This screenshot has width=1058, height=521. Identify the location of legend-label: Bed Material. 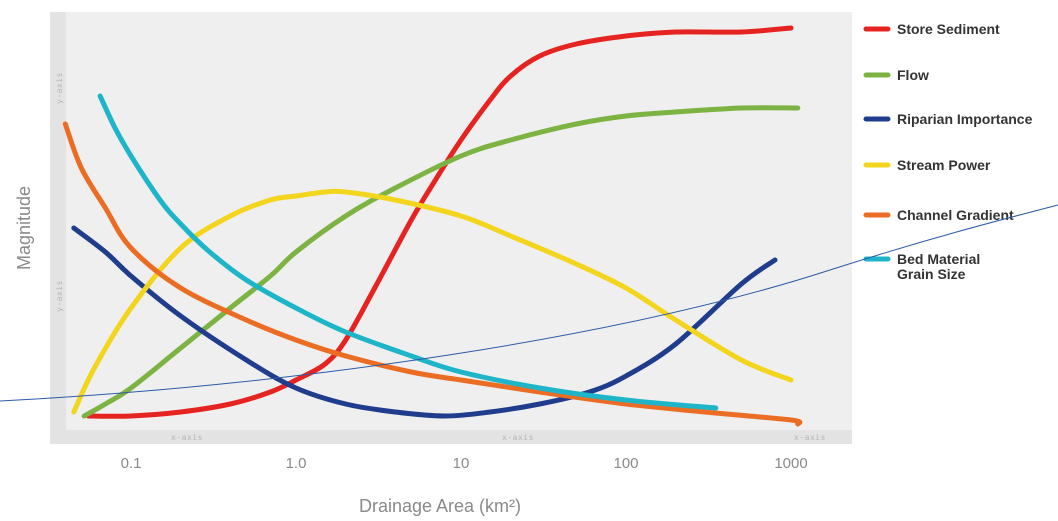
(938, 259).